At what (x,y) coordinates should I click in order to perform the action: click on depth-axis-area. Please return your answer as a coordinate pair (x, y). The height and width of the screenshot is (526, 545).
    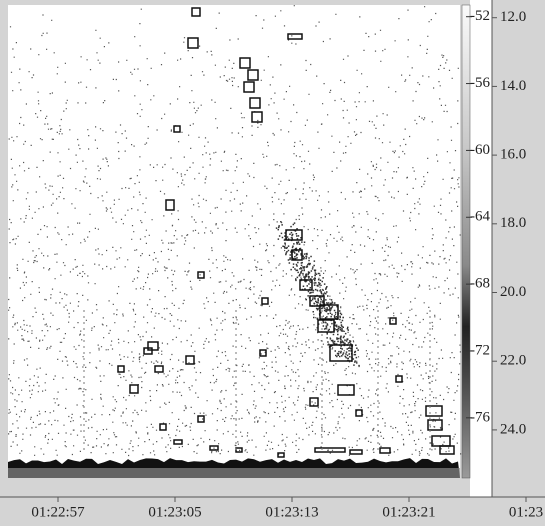
    Looking at the image, I should click on (481, 248).